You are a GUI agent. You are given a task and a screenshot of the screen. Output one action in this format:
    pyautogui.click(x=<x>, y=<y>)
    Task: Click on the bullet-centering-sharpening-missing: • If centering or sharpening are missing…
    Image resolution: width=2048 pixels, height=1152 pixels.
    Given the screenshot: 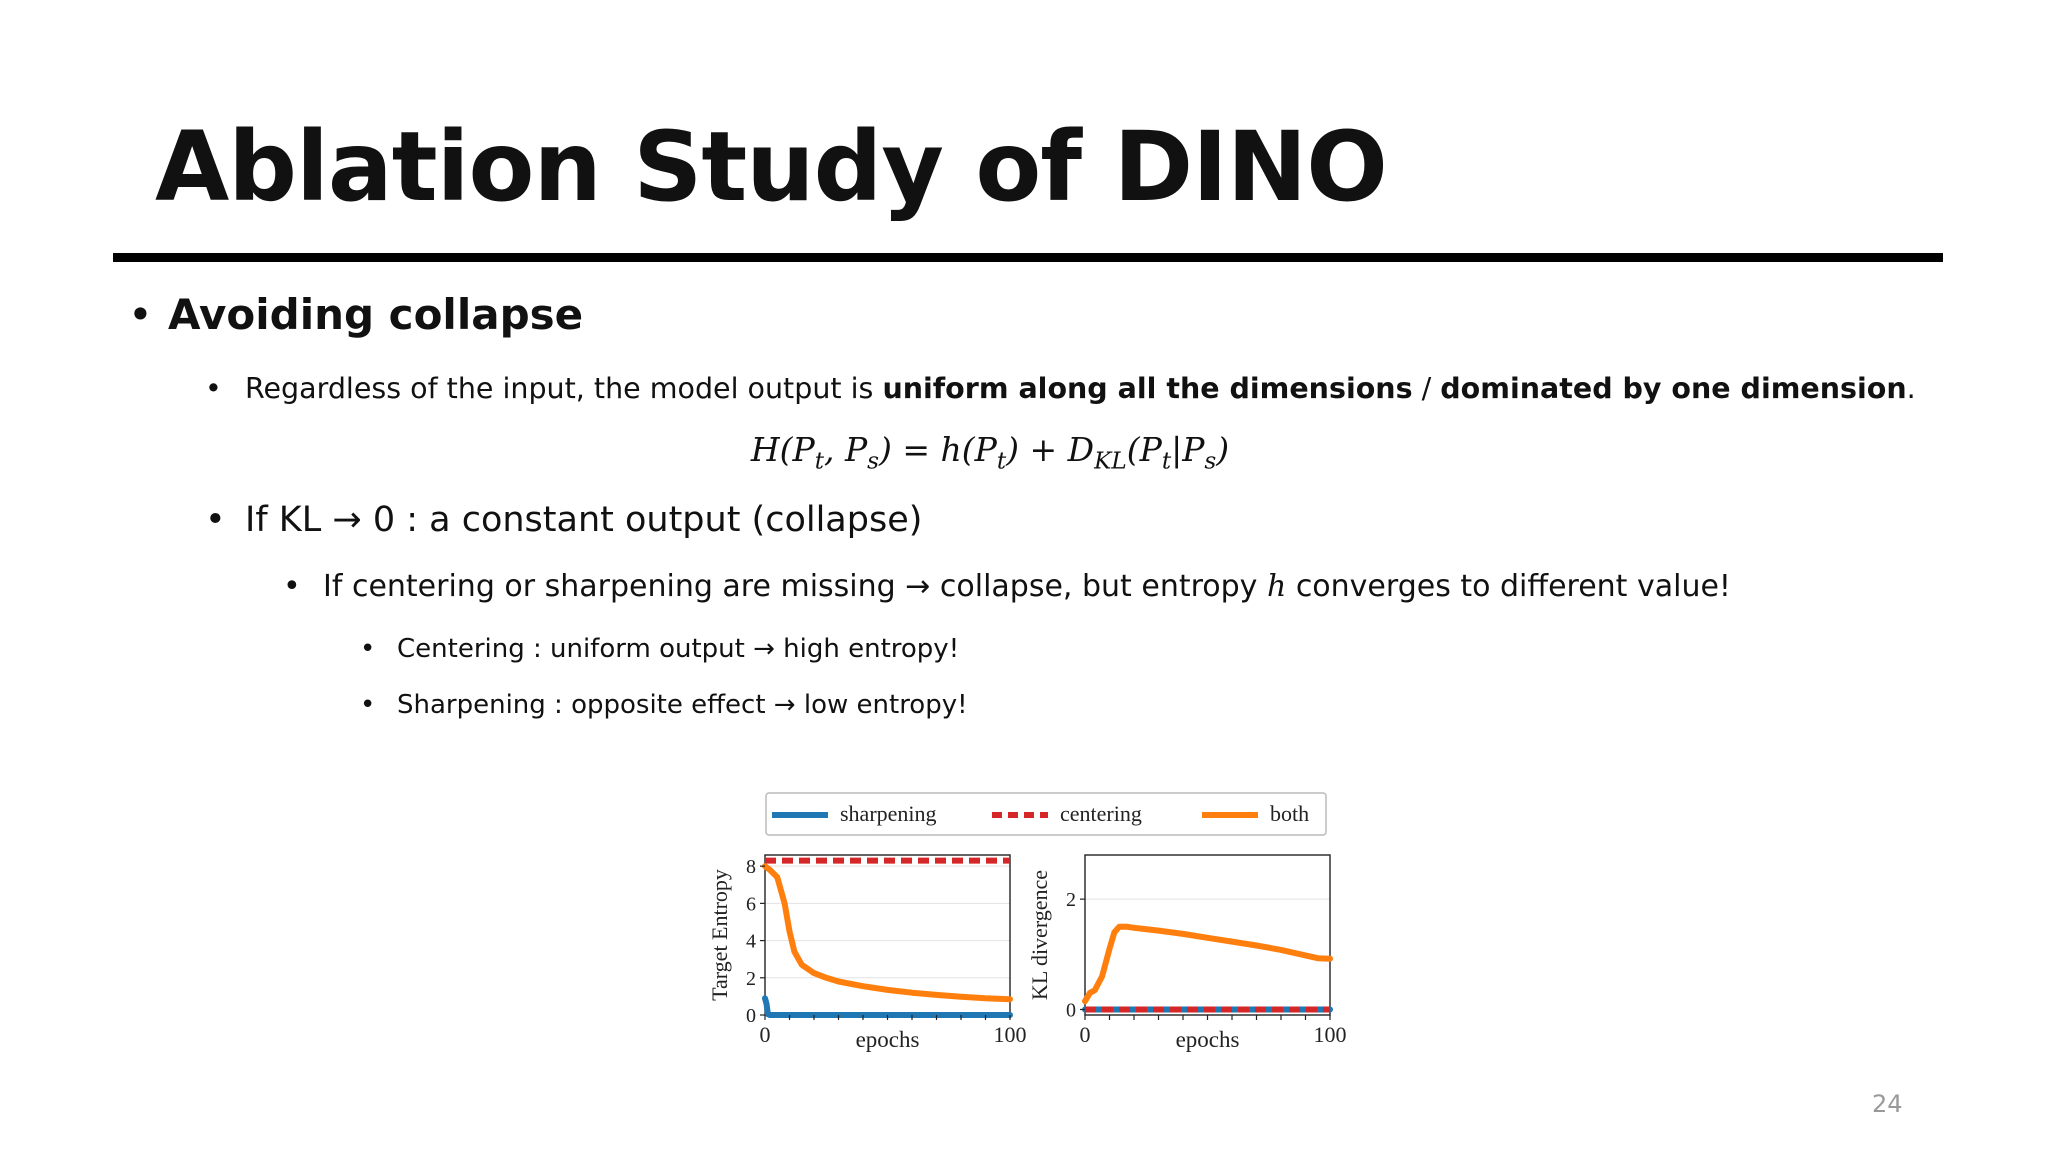 What is the action you would take?
    pyautogui.click(x=1007, y=586)
    